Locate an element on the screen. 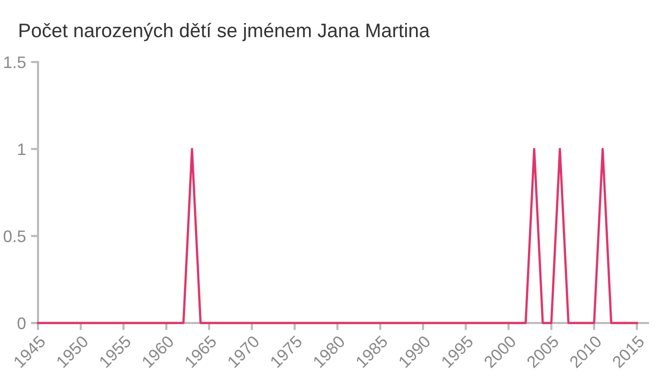 The width and height of the screenshot is (660, 375). y-tick-label: 1.5 is located at coordinates (15, 62).